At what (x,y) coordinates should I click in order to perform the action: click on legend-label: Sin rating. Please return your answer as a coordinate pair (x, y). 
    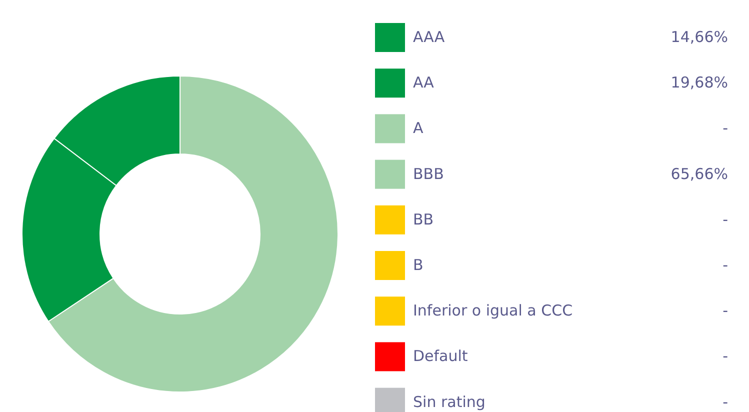
    Looking at the image, I should click on (449, 401).